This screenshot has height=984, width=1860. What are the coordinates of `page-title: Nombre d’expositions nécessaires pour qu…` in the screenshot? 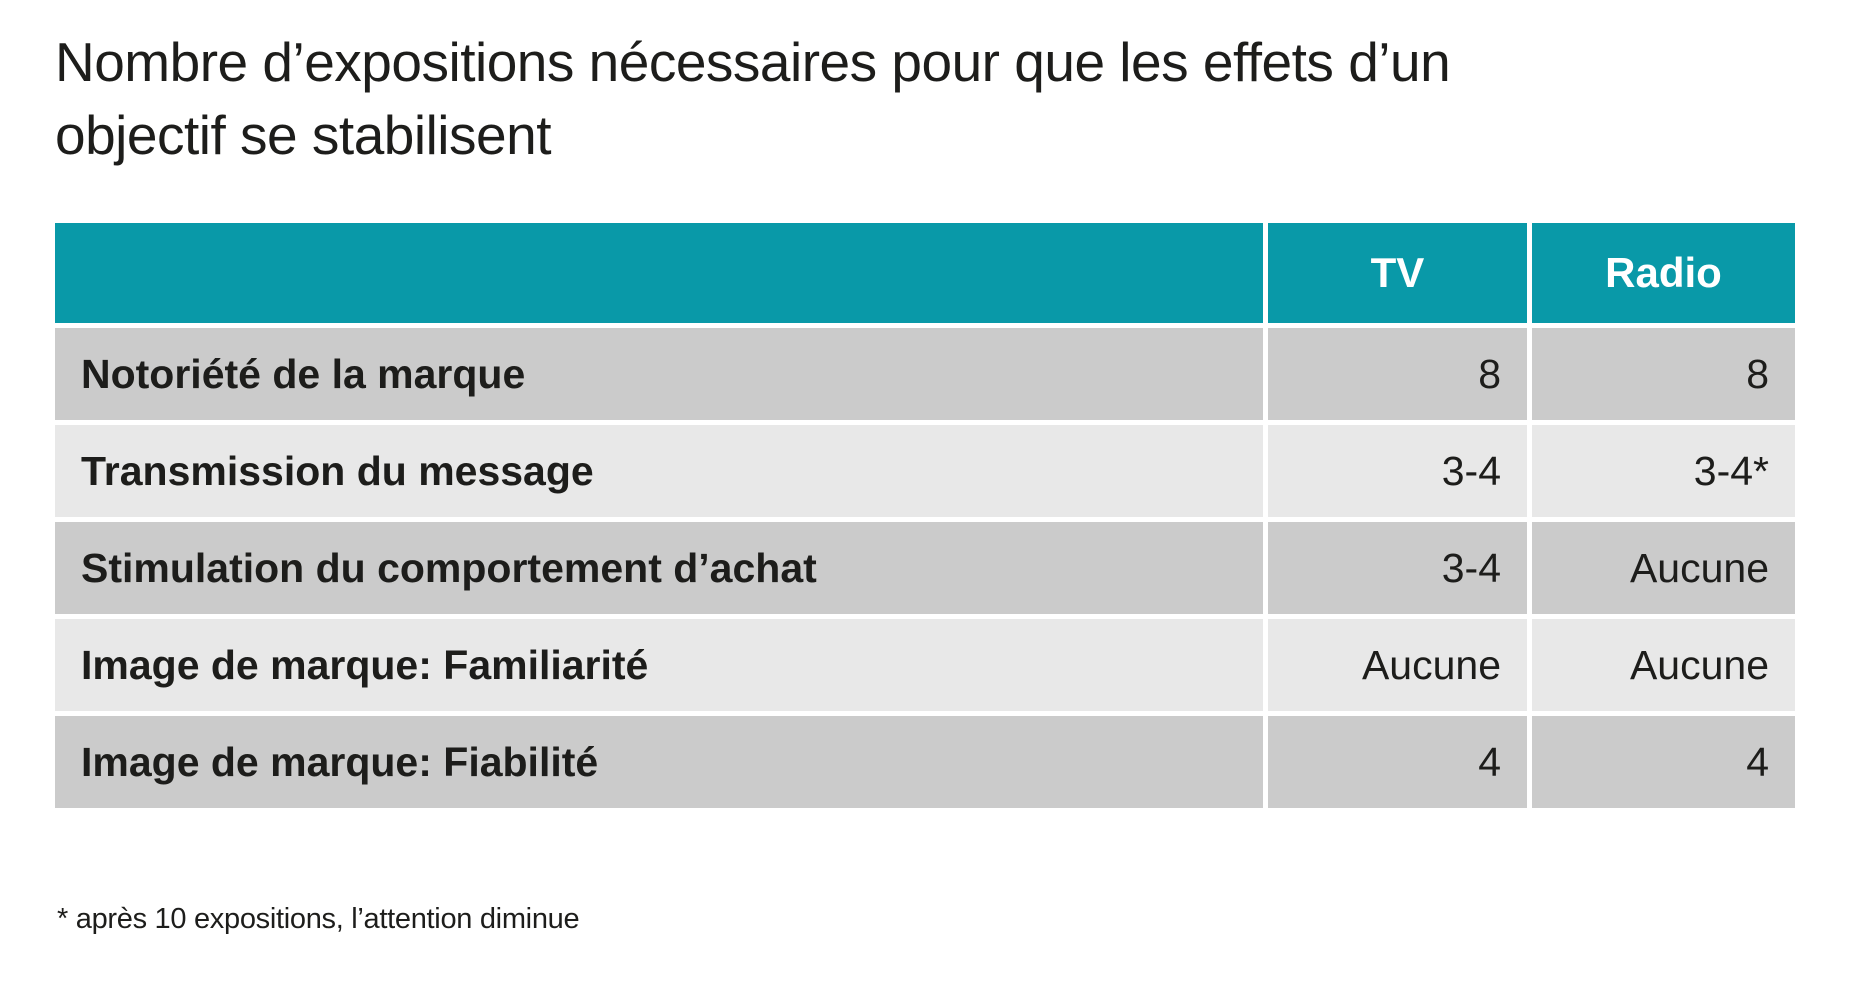 It's located at (855, 99).